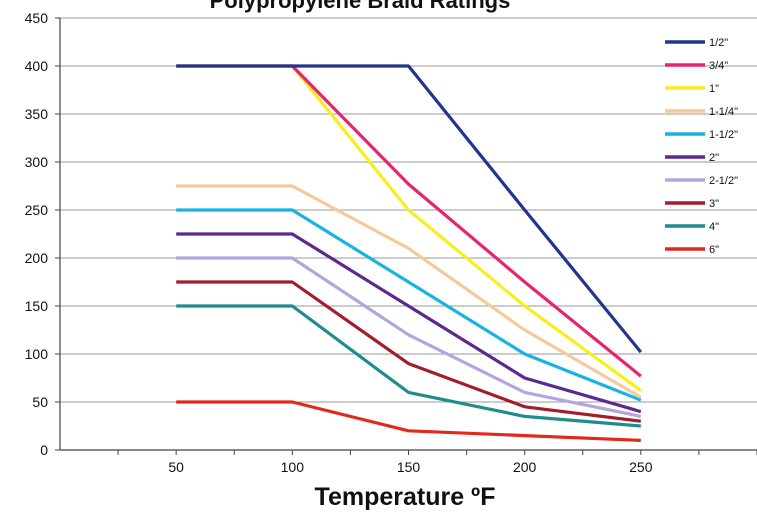 This screenshot has height=512, width=757. I want to click on y-tick-label: 300, so click(37, 162).